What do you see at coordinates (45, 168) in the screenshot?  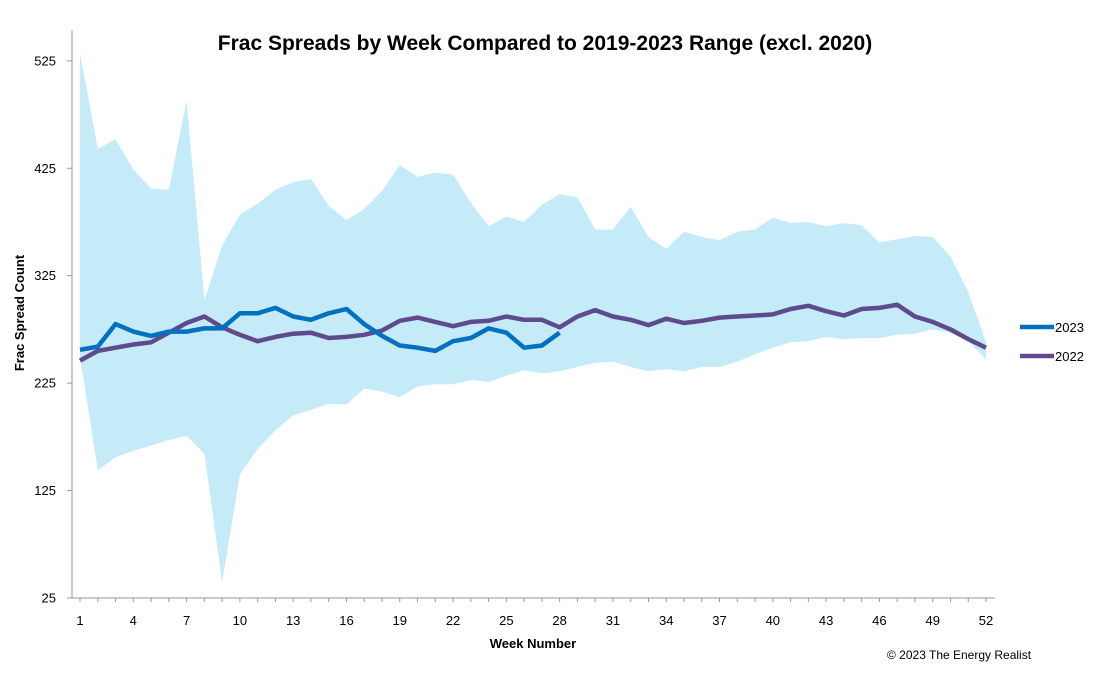 I see `y-tick-label: 425` at bounding box center [45, 168].